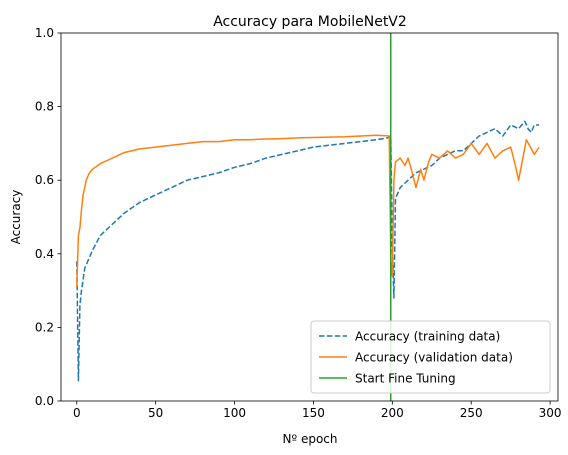 This screenshot has width=568, height=455. Describe the element at coordinates (550, 413) in the screenshot. I see `x-tick-label: 300` at that location.